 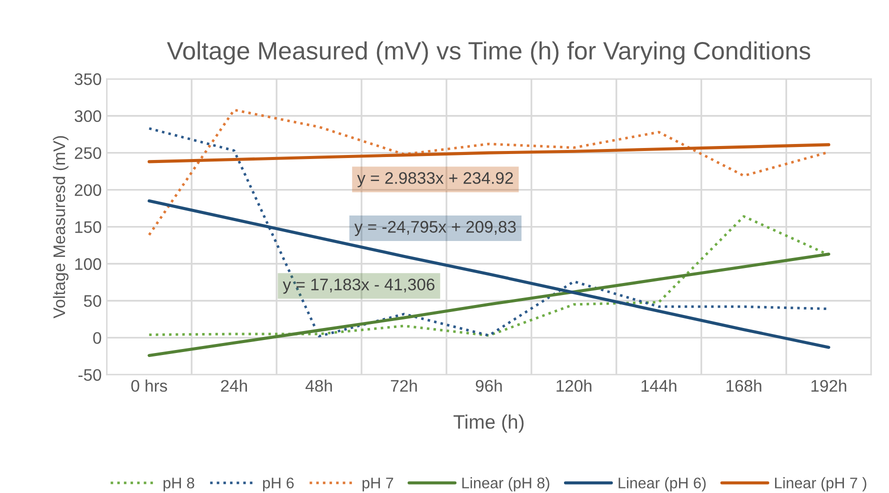 What do you see at coordinates (358, 286) in the screenshot?
I see `annotation: y = 17,183x - 41,306` at bounding box center [358, 286].